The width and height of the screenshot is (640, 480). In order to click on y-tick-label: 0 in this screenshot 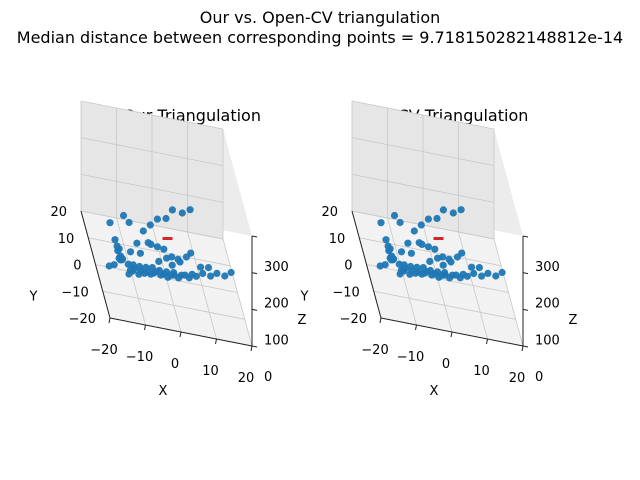, I will do `click(348, 266)`.